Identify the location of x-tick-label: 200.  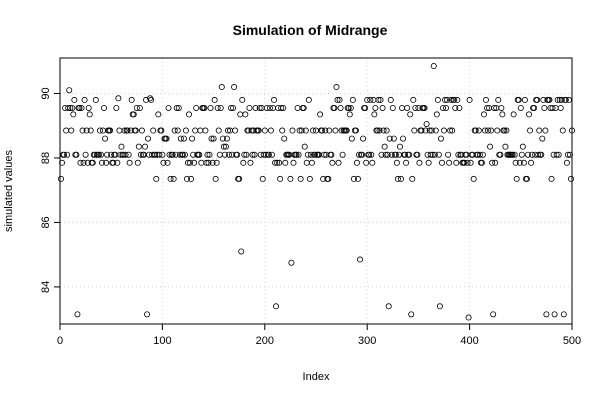
(265, 341).